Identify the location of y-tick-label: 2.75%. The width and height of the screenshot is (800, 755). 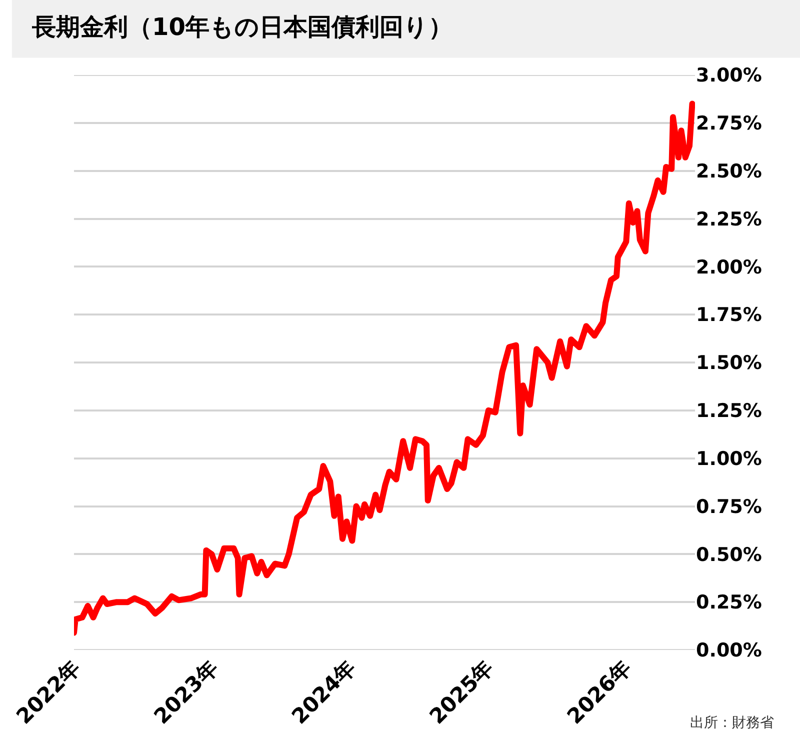
(729, 123).